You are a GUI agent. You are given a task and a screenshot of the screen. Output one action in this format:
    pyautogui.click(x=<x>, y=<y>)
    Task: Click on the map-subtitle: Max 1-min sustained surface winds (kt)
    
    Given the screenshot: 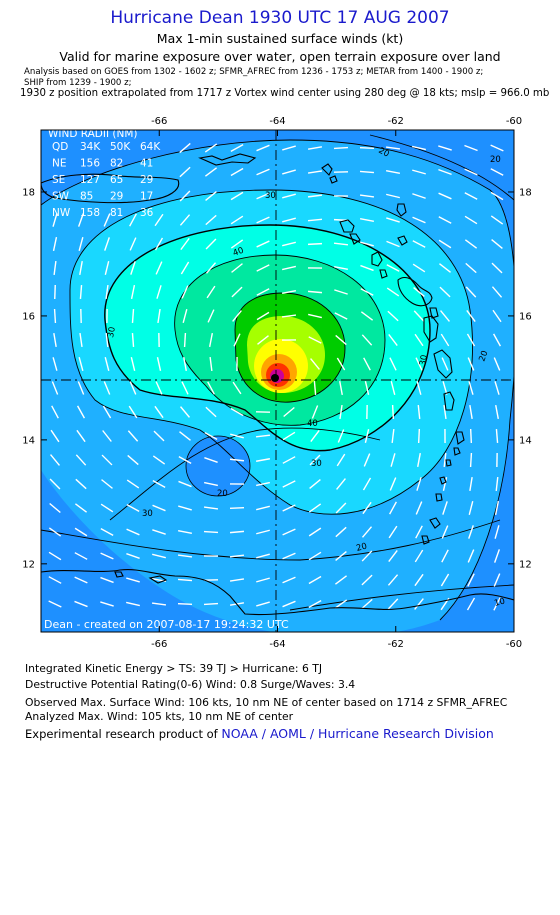 What is the action you would take?
    pyautogui.click(x=280, y=38)
    